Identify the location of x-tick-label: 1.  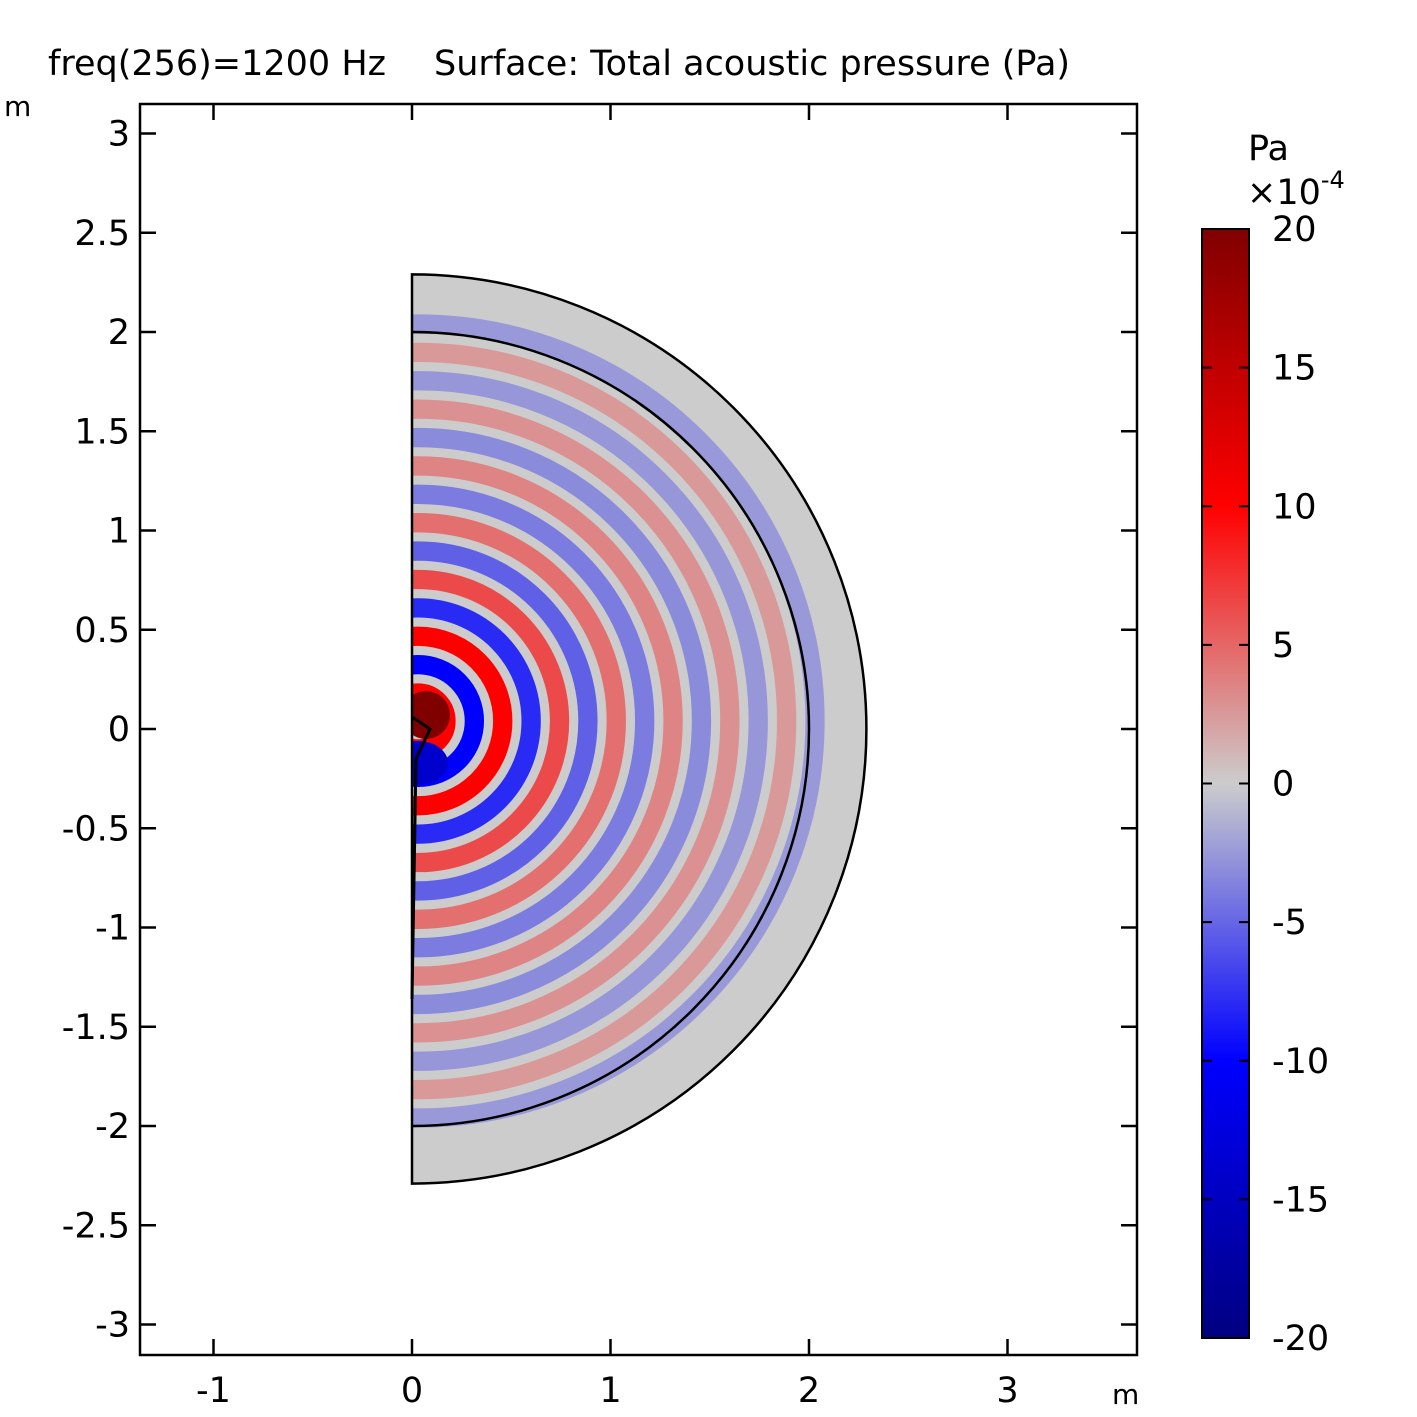
(610, 1391).